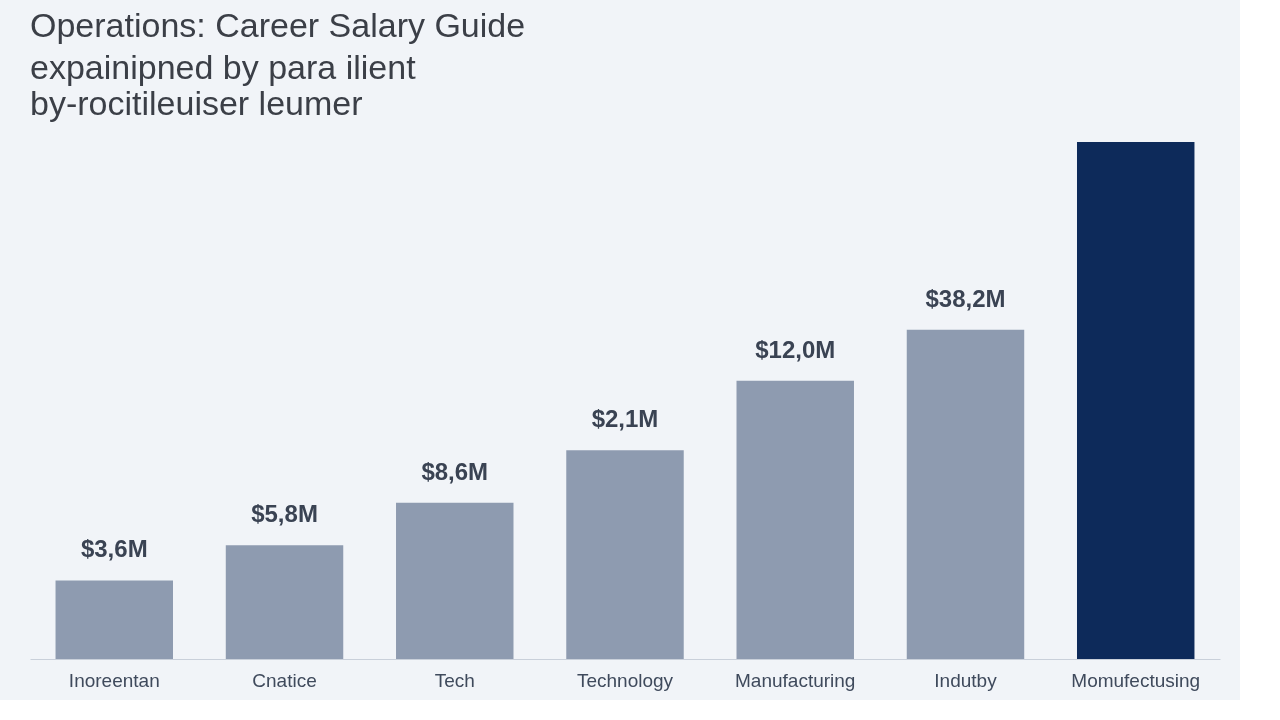  Describe the element at coordinates (278, 25) in the screenshot. I see `chart-title: Operations: Career Salary Guide` at that location.